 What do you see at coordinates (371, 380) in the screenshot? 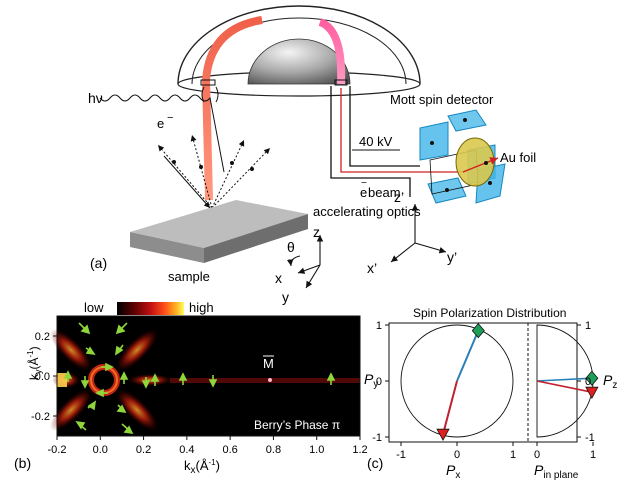
I see `py-axis-label: Py` at bounding box center [371, 380].